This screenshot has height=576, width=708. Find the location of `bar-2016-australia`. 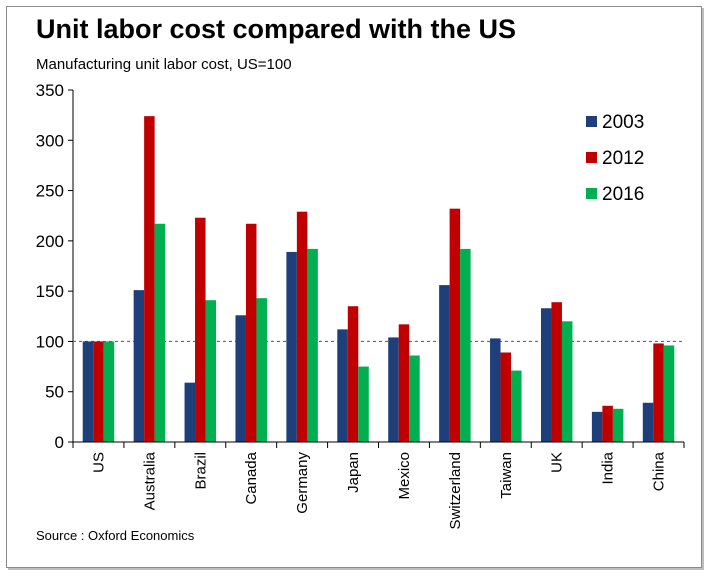

bar-2016-australia is located at coordinates (160, 332).